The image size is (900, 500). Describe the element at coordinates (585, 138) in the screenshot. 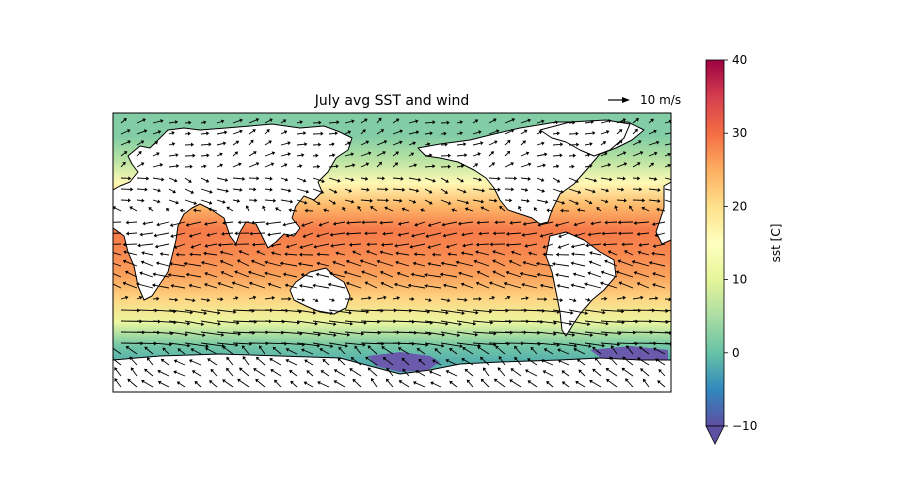

I see `land-greenland` at that location.